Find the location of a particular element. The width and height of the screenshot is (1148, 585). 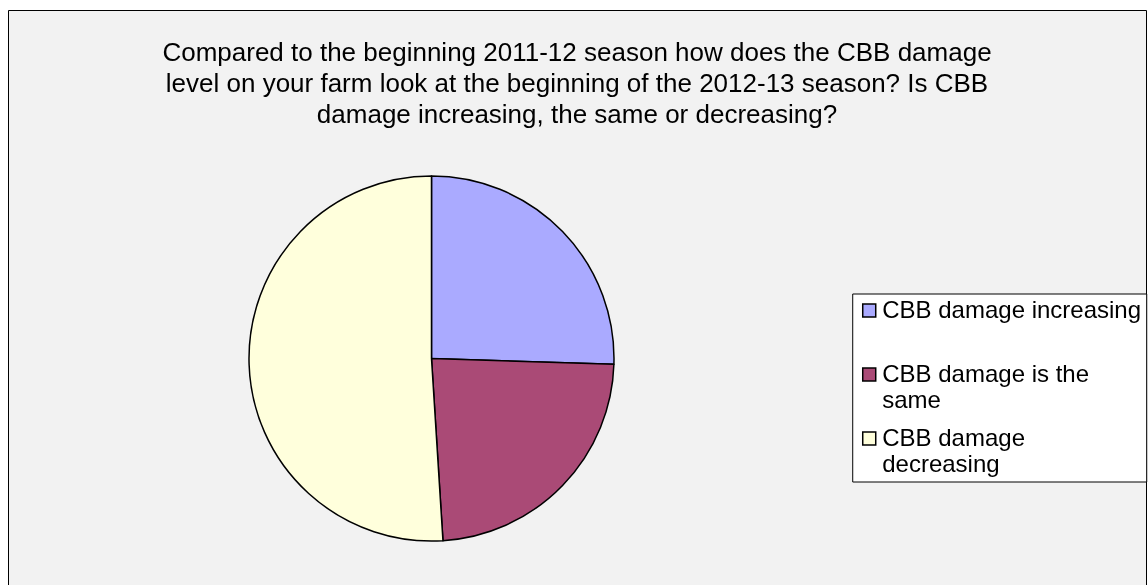

legend-label: CBB damage increasing is located at coordinates (1012, 309).